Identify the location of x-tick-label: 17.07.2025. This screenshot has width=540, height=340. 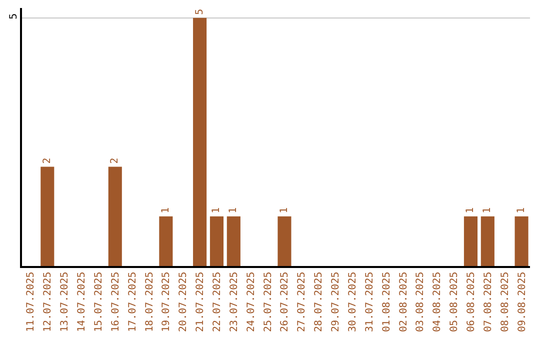
(132, 302).